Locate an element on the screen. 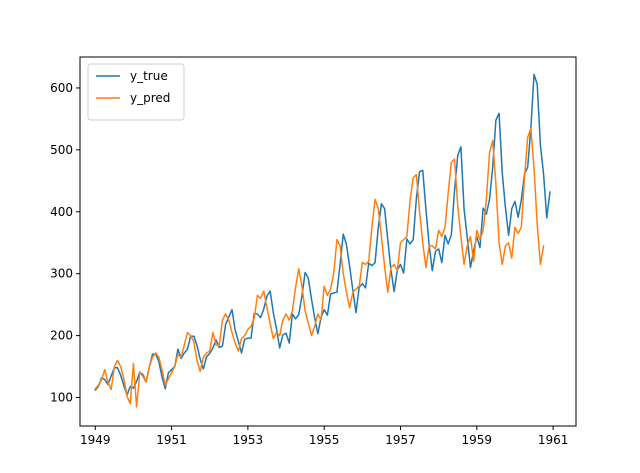 This screenshot has height=473, width=640. y-tick-label: 200 is located at coordinates (61, 336).